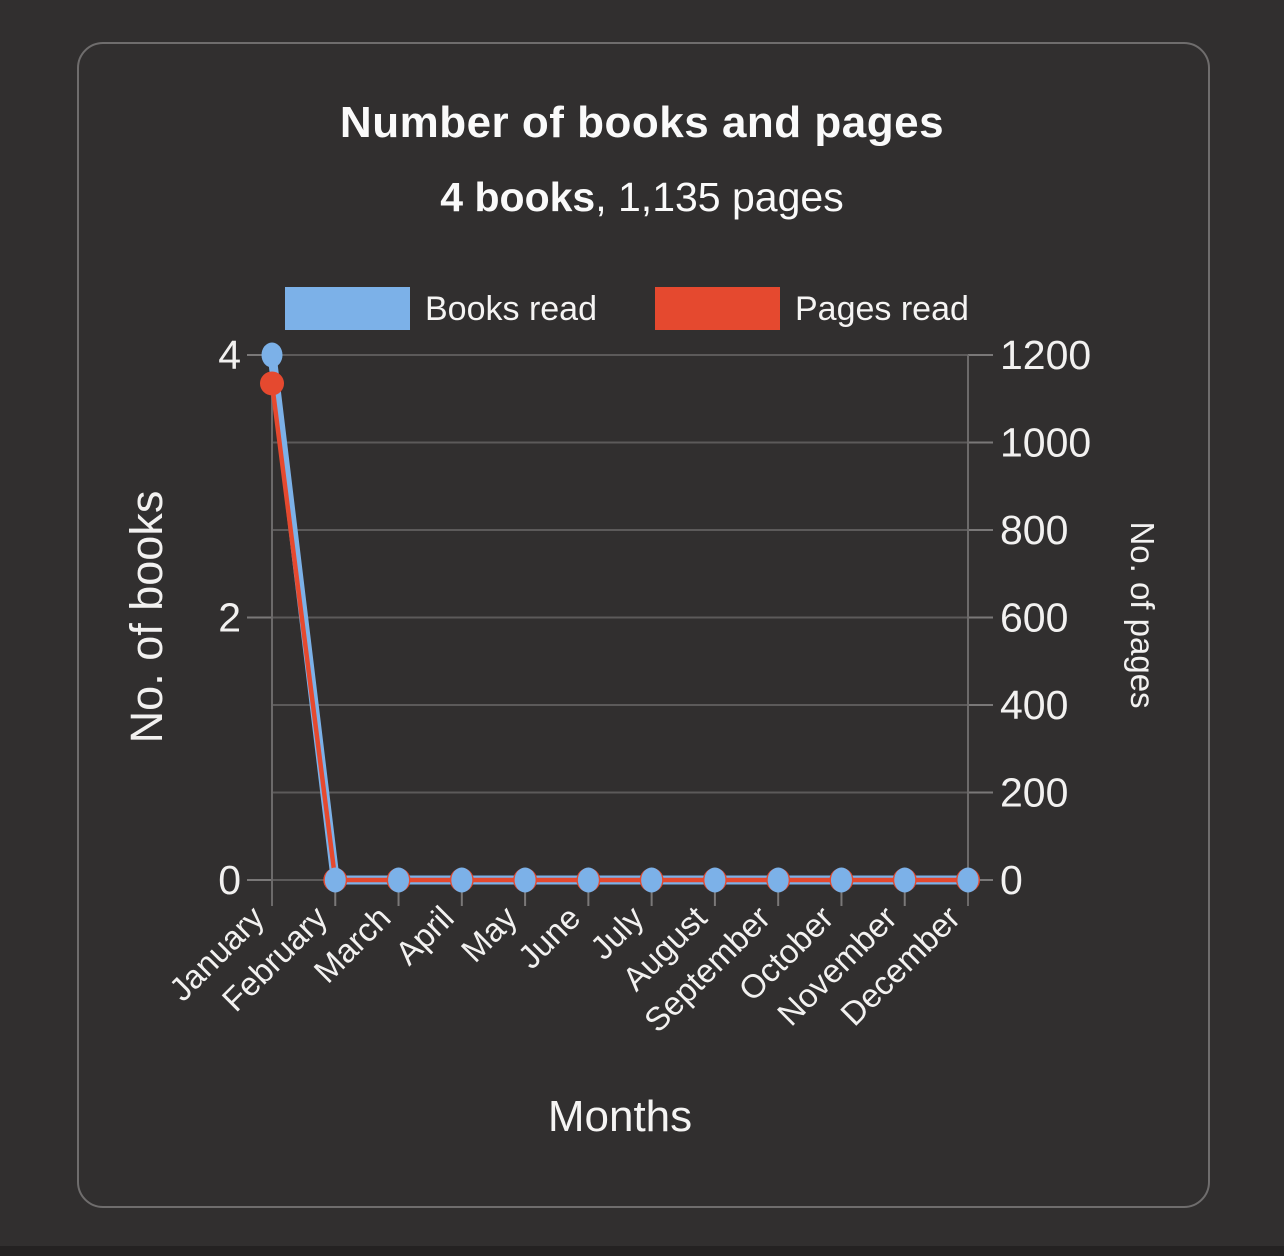 This screenshot has height=1256, width=1284. Describe the element at coordinates (717, 308) in the screenshot. I see `legend-swatch-pages-read` at that location.